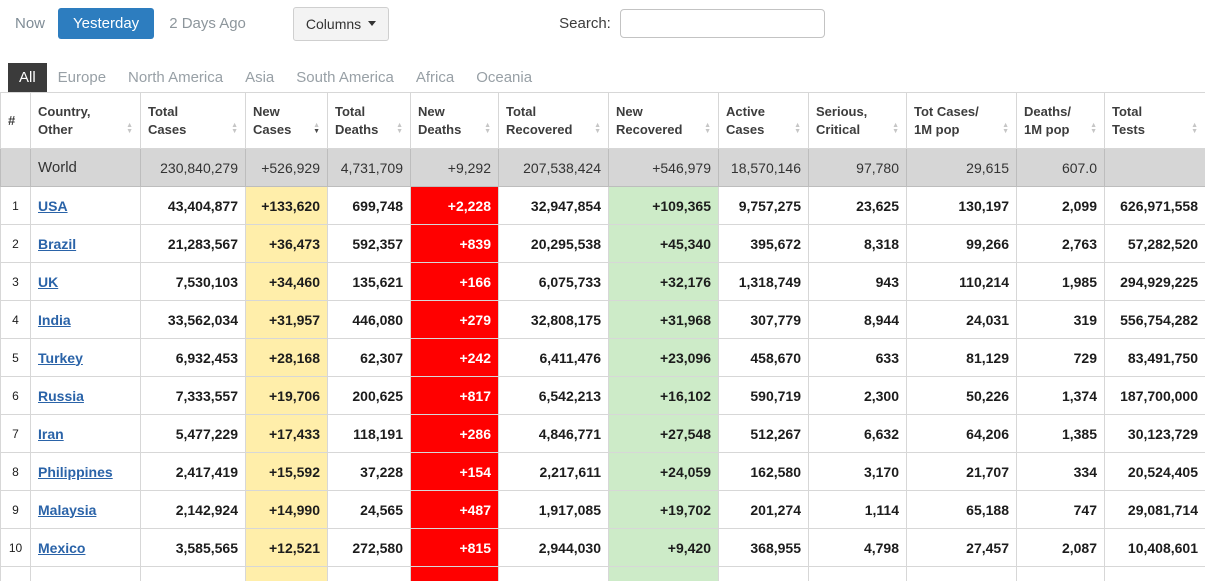 Image resolution: width=1205 pixels, height=581 pixels. What do you see at coordinates (746, 120) in the screenshot?
I see `column-header-label: Active Cases` at bounding box center [746, 120].